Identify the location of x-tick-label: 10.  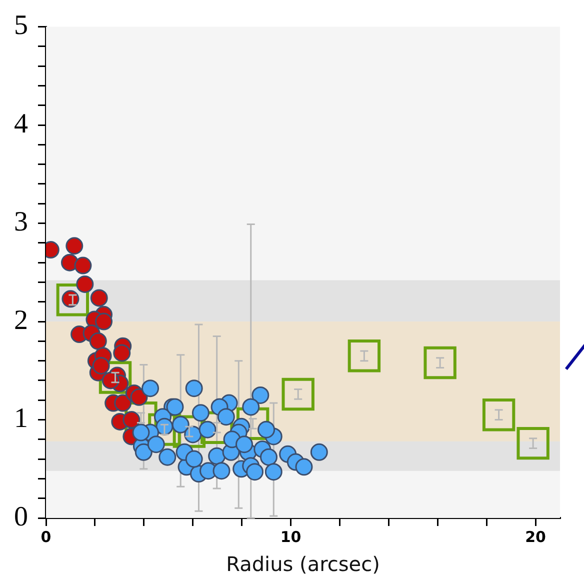
(291, 537).